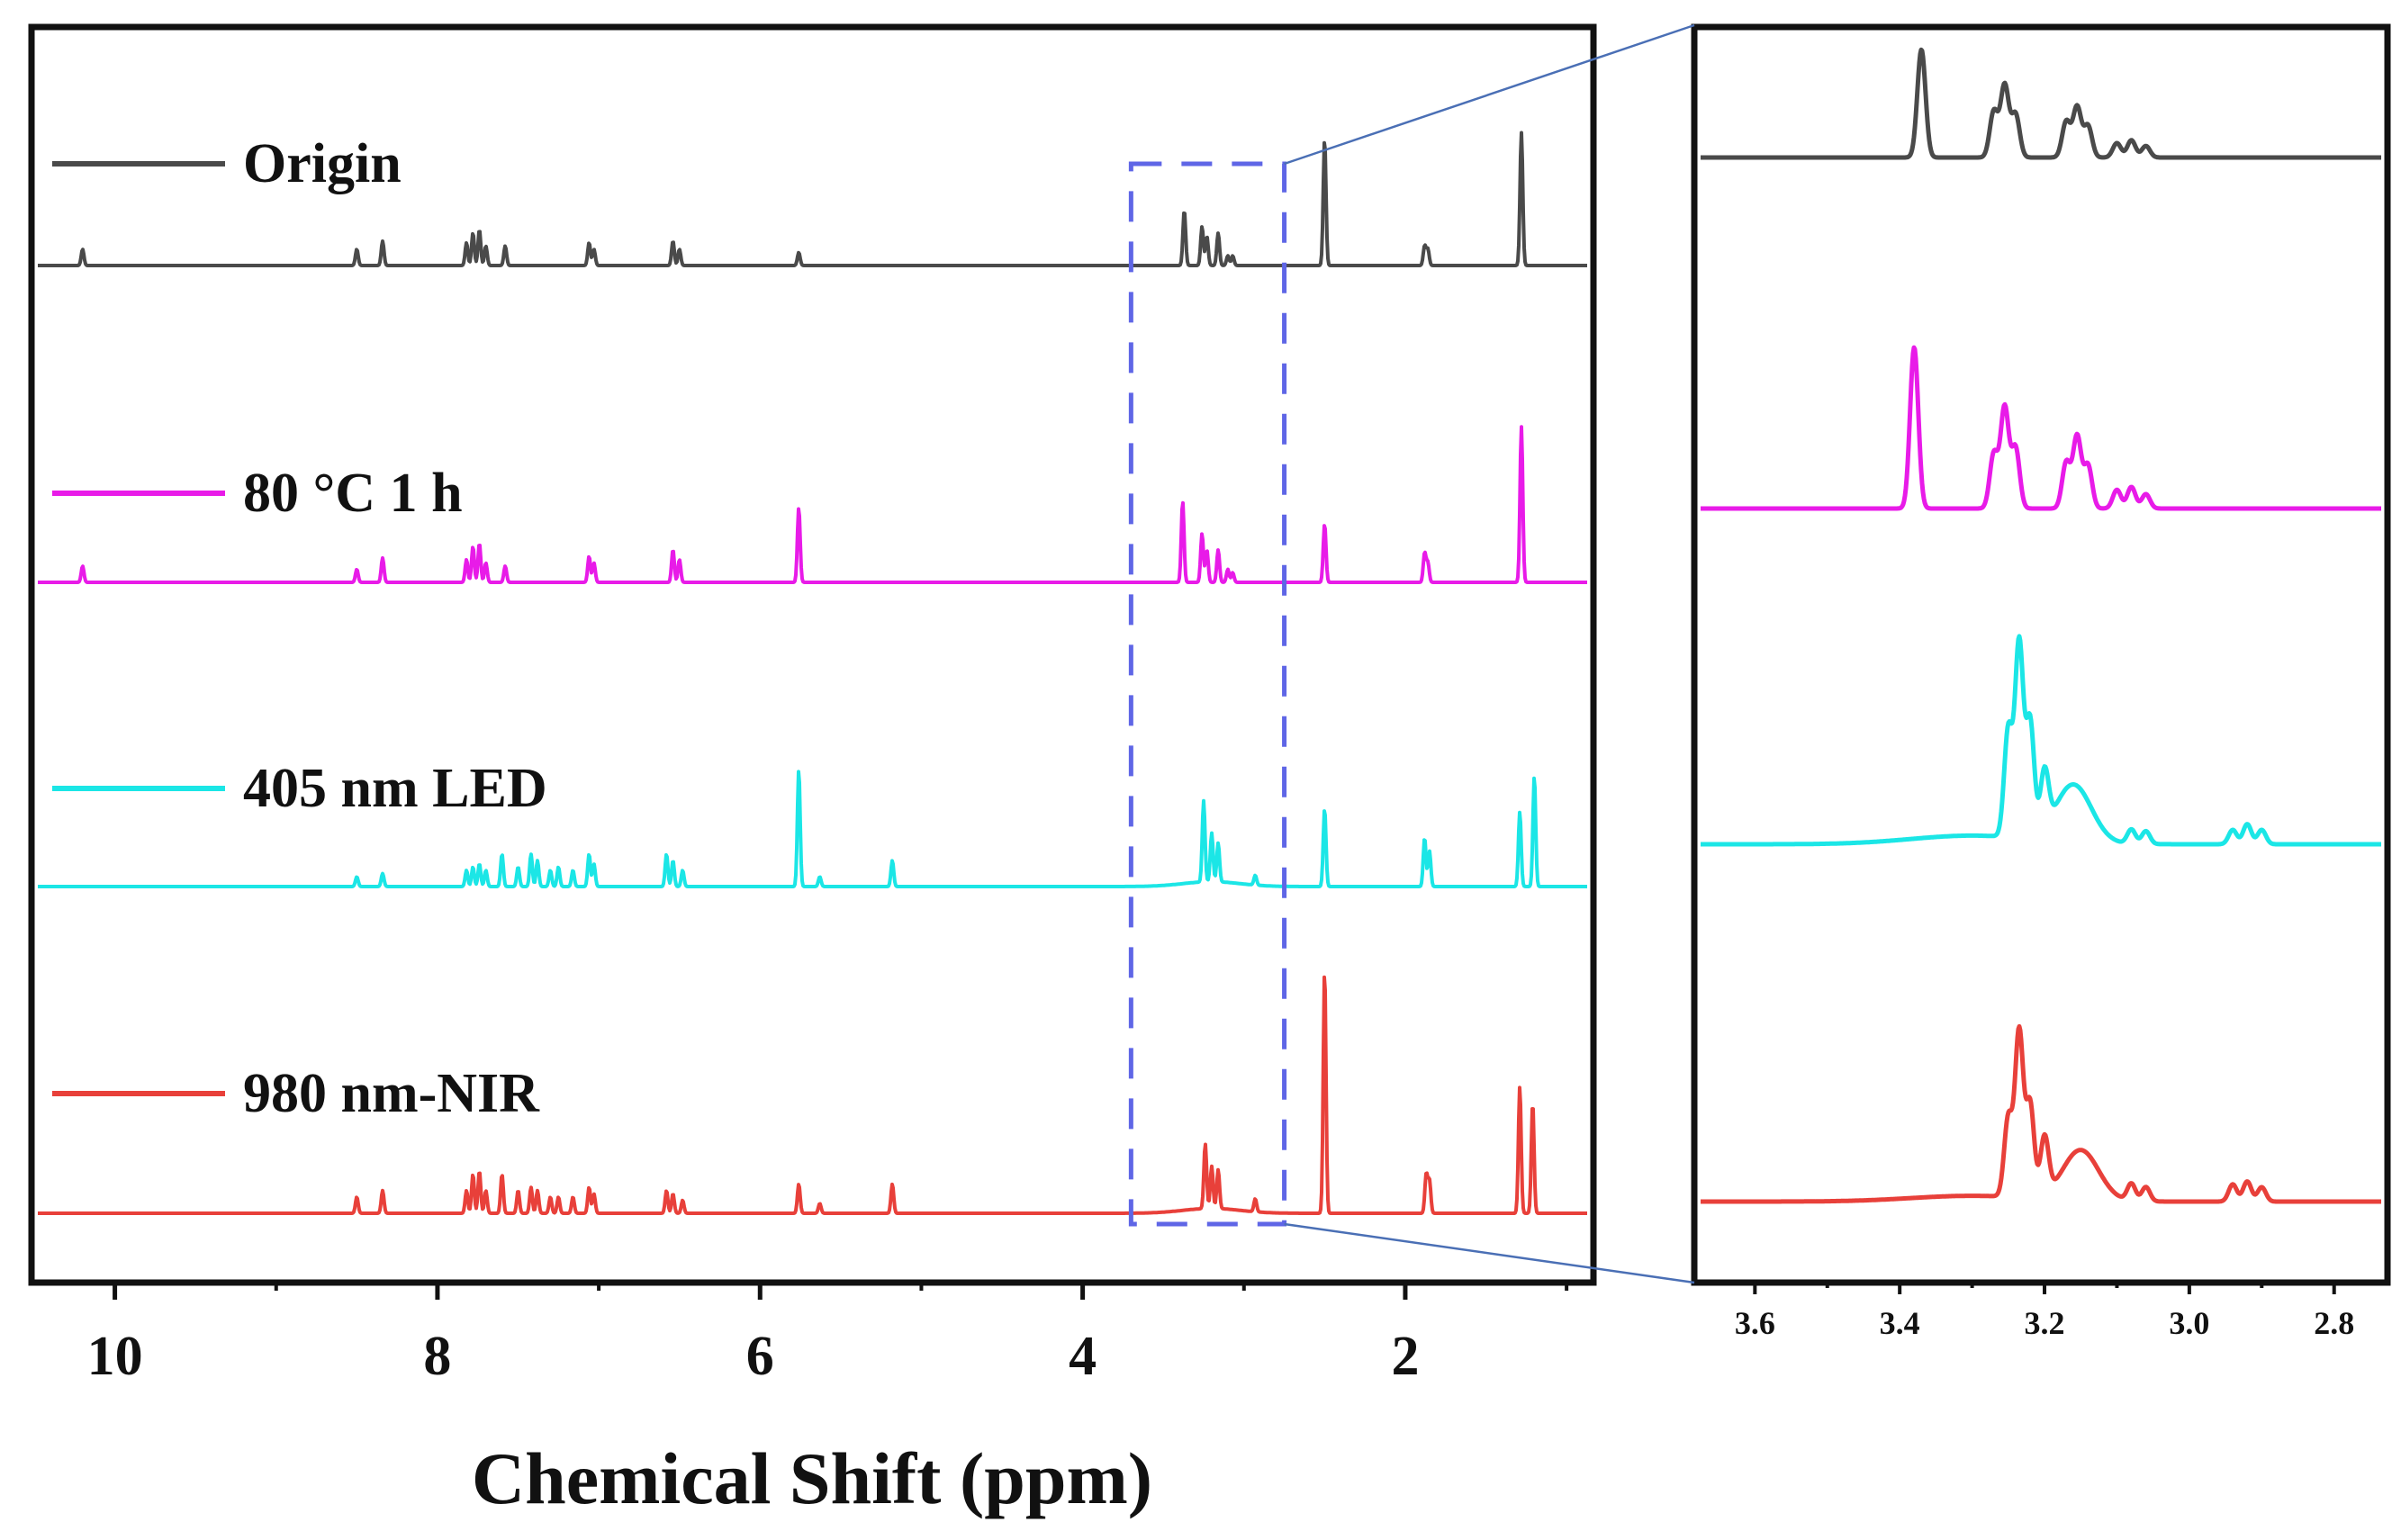 This screenshot has height=1540, width=2401. I want to click on inset-trace-80-c-1-h, so click(2041, 428).